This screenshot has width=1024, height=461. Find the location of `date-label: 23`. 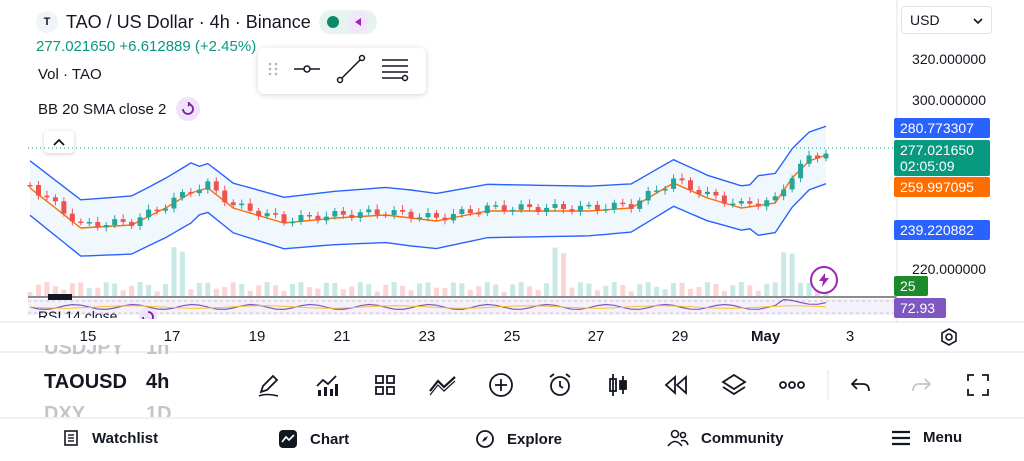

date-label: 23 is located at coordinates (427, 336).